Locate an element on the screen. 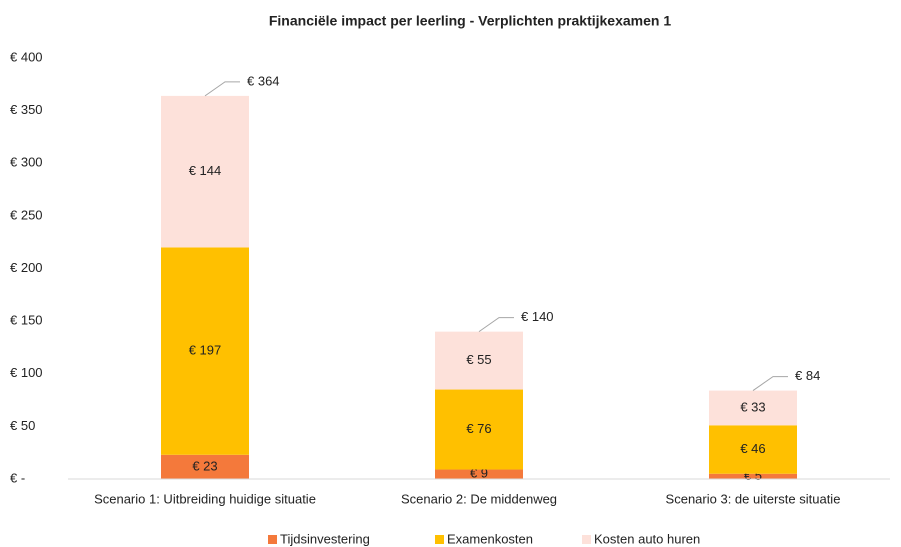  y-tick-label: € 400 is located at coordinates (26, 56).